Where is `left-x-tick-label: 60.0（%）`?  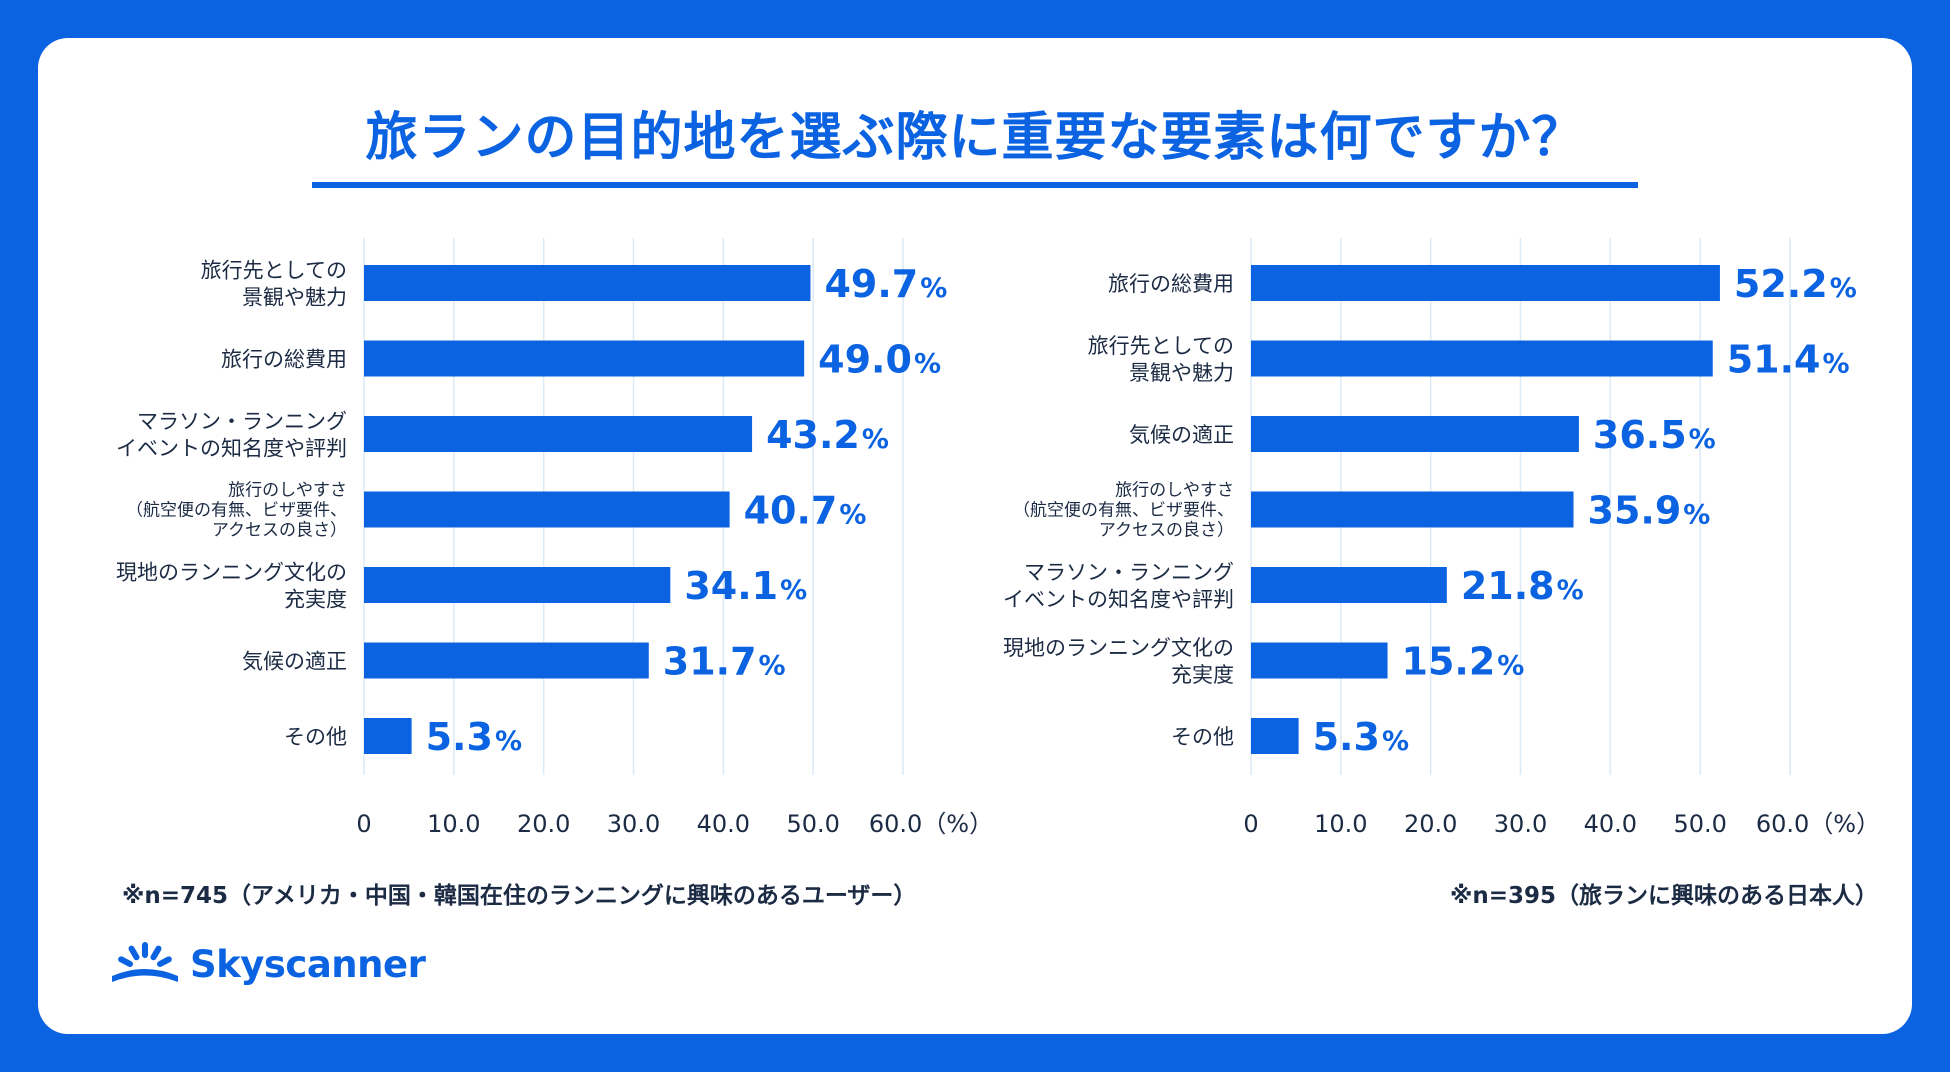
left-x-tick-label: 60.0（%） is located at coordinates (931, 824).